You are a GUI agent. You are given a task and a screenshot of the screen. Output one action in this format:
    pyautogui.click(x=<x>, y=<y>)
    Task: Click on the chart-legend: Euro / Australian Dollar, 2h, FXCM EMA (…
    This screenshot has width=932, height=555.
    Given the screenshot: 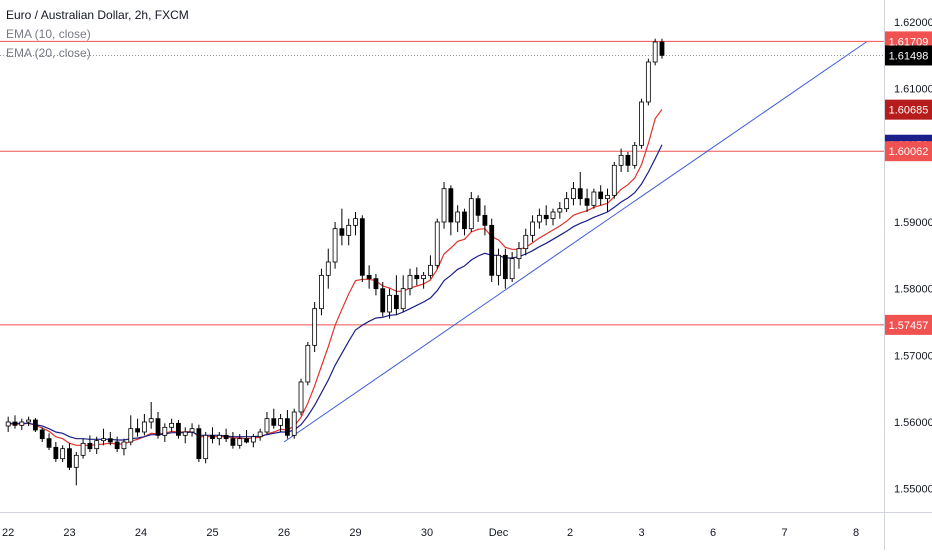 What is the action you would take?
    pyautogui.click(x=97, y=34)
    